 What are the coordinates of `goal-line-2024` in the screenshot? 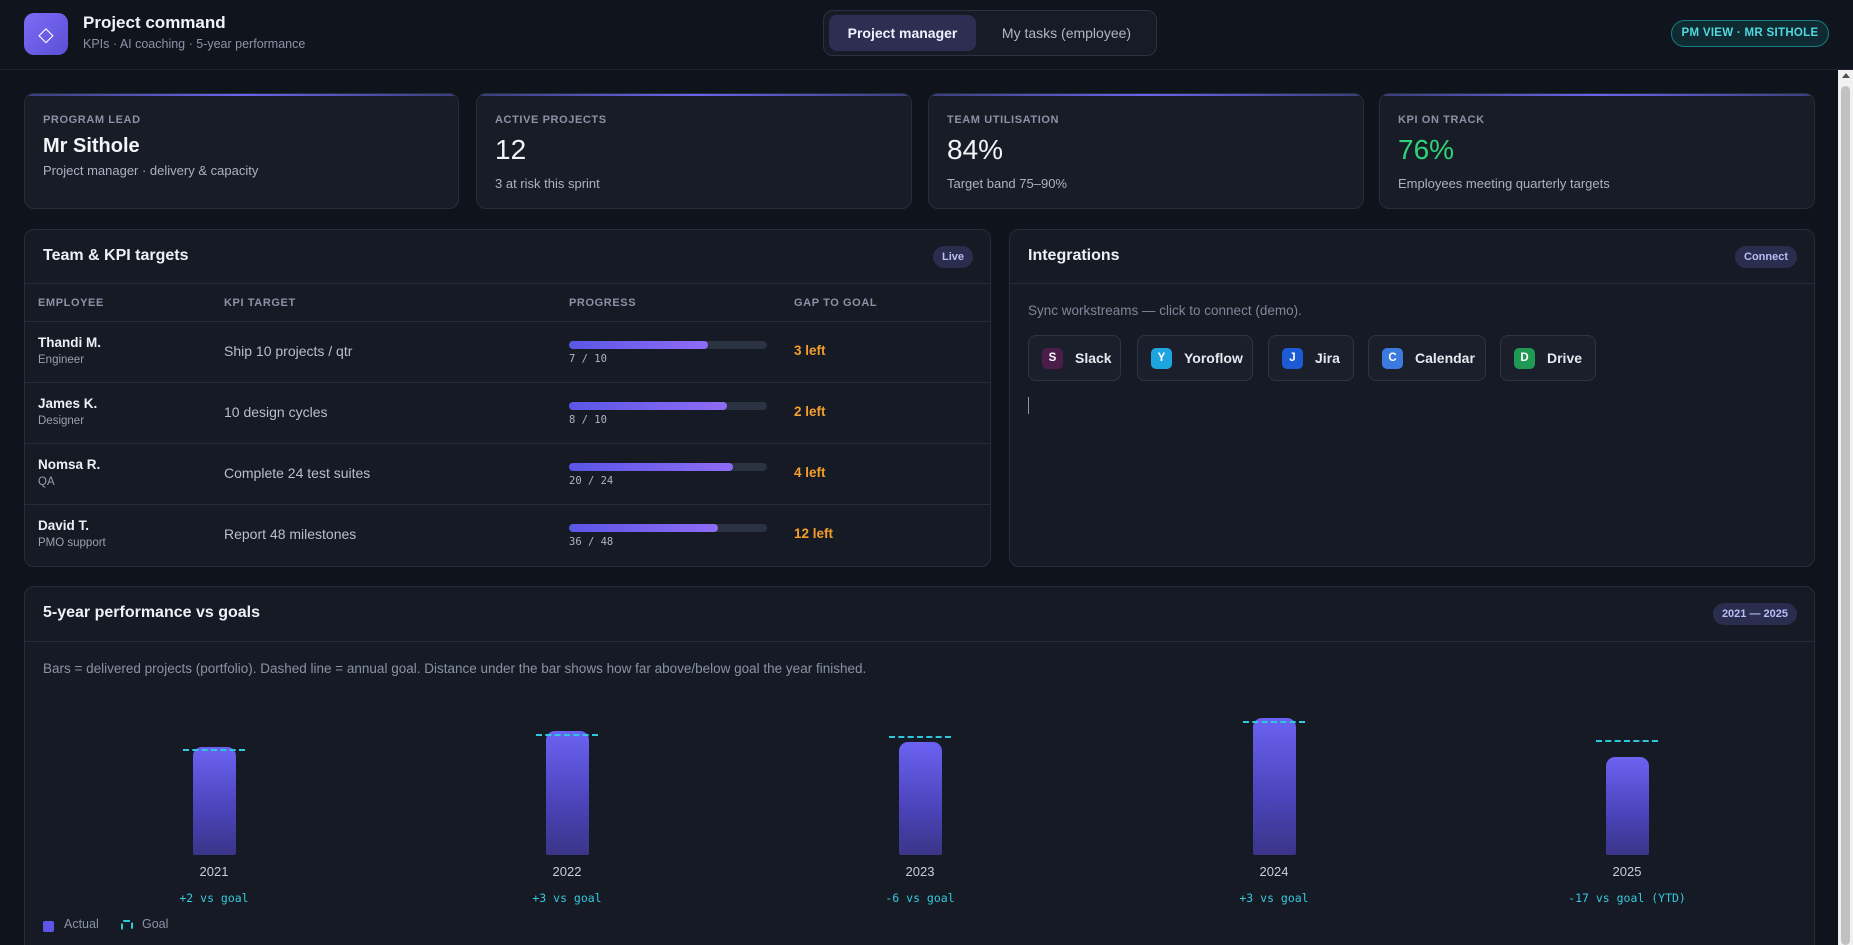 It's located at (1274, 722).